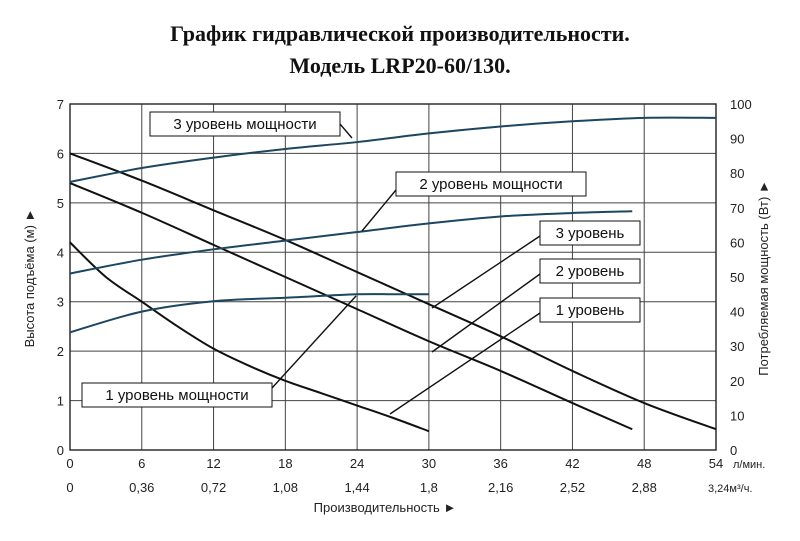 The image size is (800, 541). I want to click on y-left-tick-label: 4, so click(60, 252).